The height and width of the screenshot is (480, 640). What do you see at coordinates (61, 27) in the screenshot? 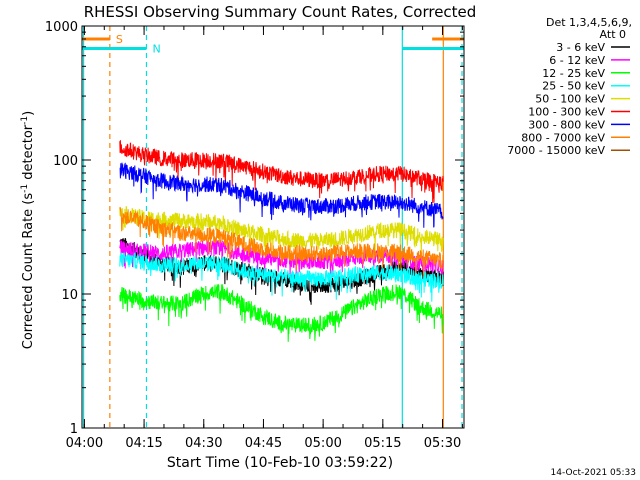
I see `y-tick-label: 1000` at bounding box center [61, 27].